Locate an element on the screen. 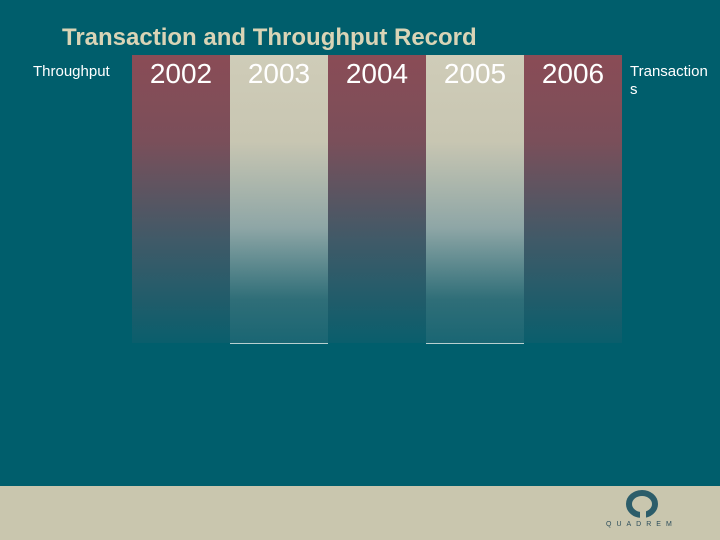 The width and height of the screenshot is (720, 540). year-label: 2005 is located at coordinates (475, 73).